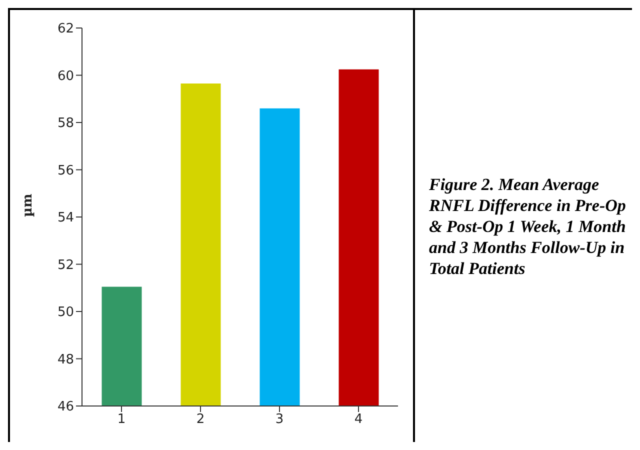 This screenshot has height=450, width=640. What do you see at coordinates (65, 407) in the screenshot?
I see `y-tick-label: 46` at bounding box center [65, 407].